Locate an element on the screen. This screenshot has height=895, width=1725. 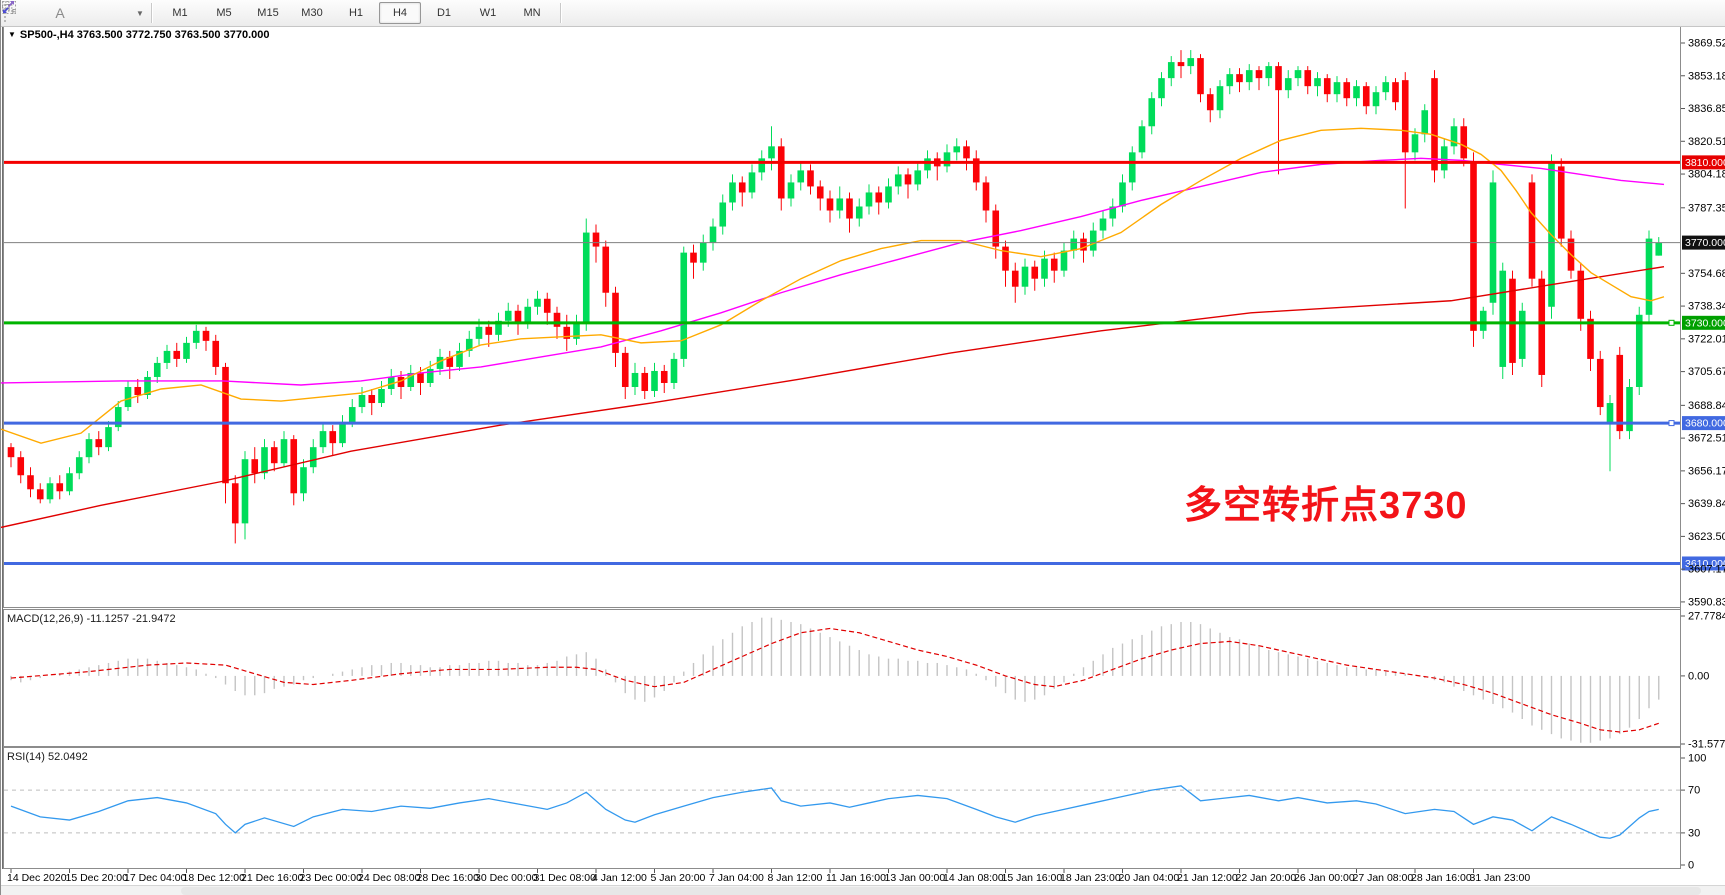
macd-signal-line is located at coordinates (834, 680).